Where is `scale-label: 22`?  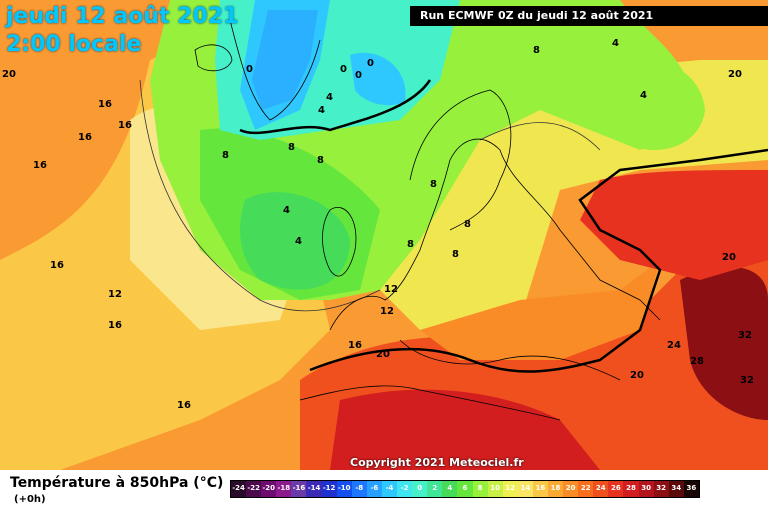 scale-label: 22 is located at coordinates (585, 488).